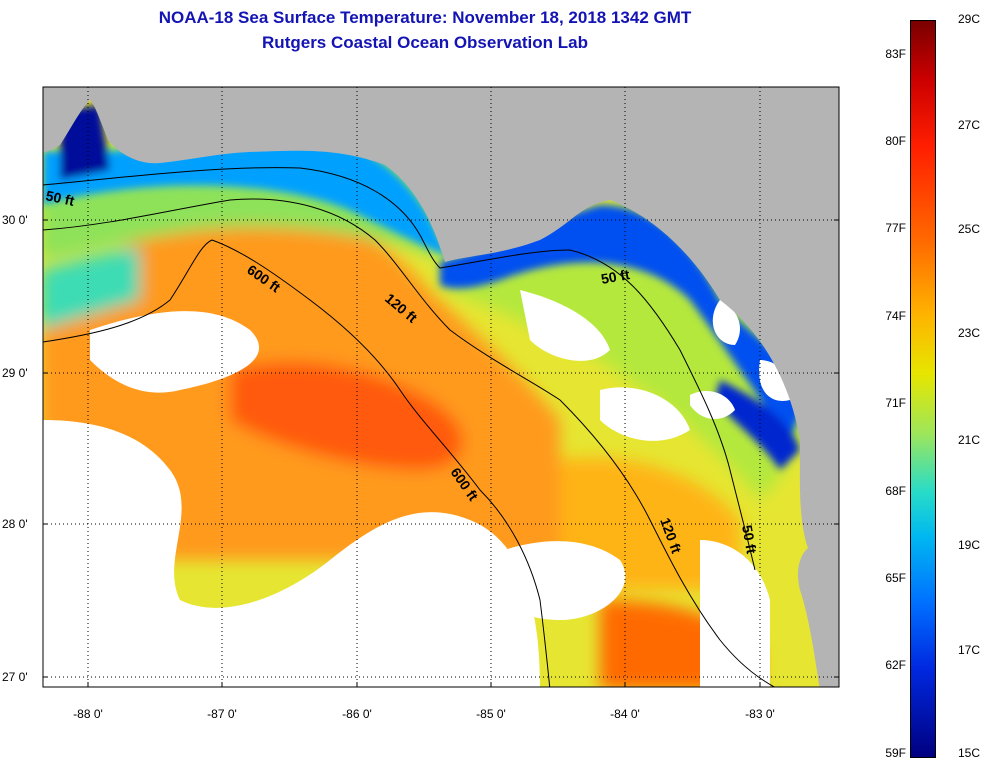 This screenshot has width=992, height=770. I want to click on colorbar-f-label: 59F, so click(895, 753).